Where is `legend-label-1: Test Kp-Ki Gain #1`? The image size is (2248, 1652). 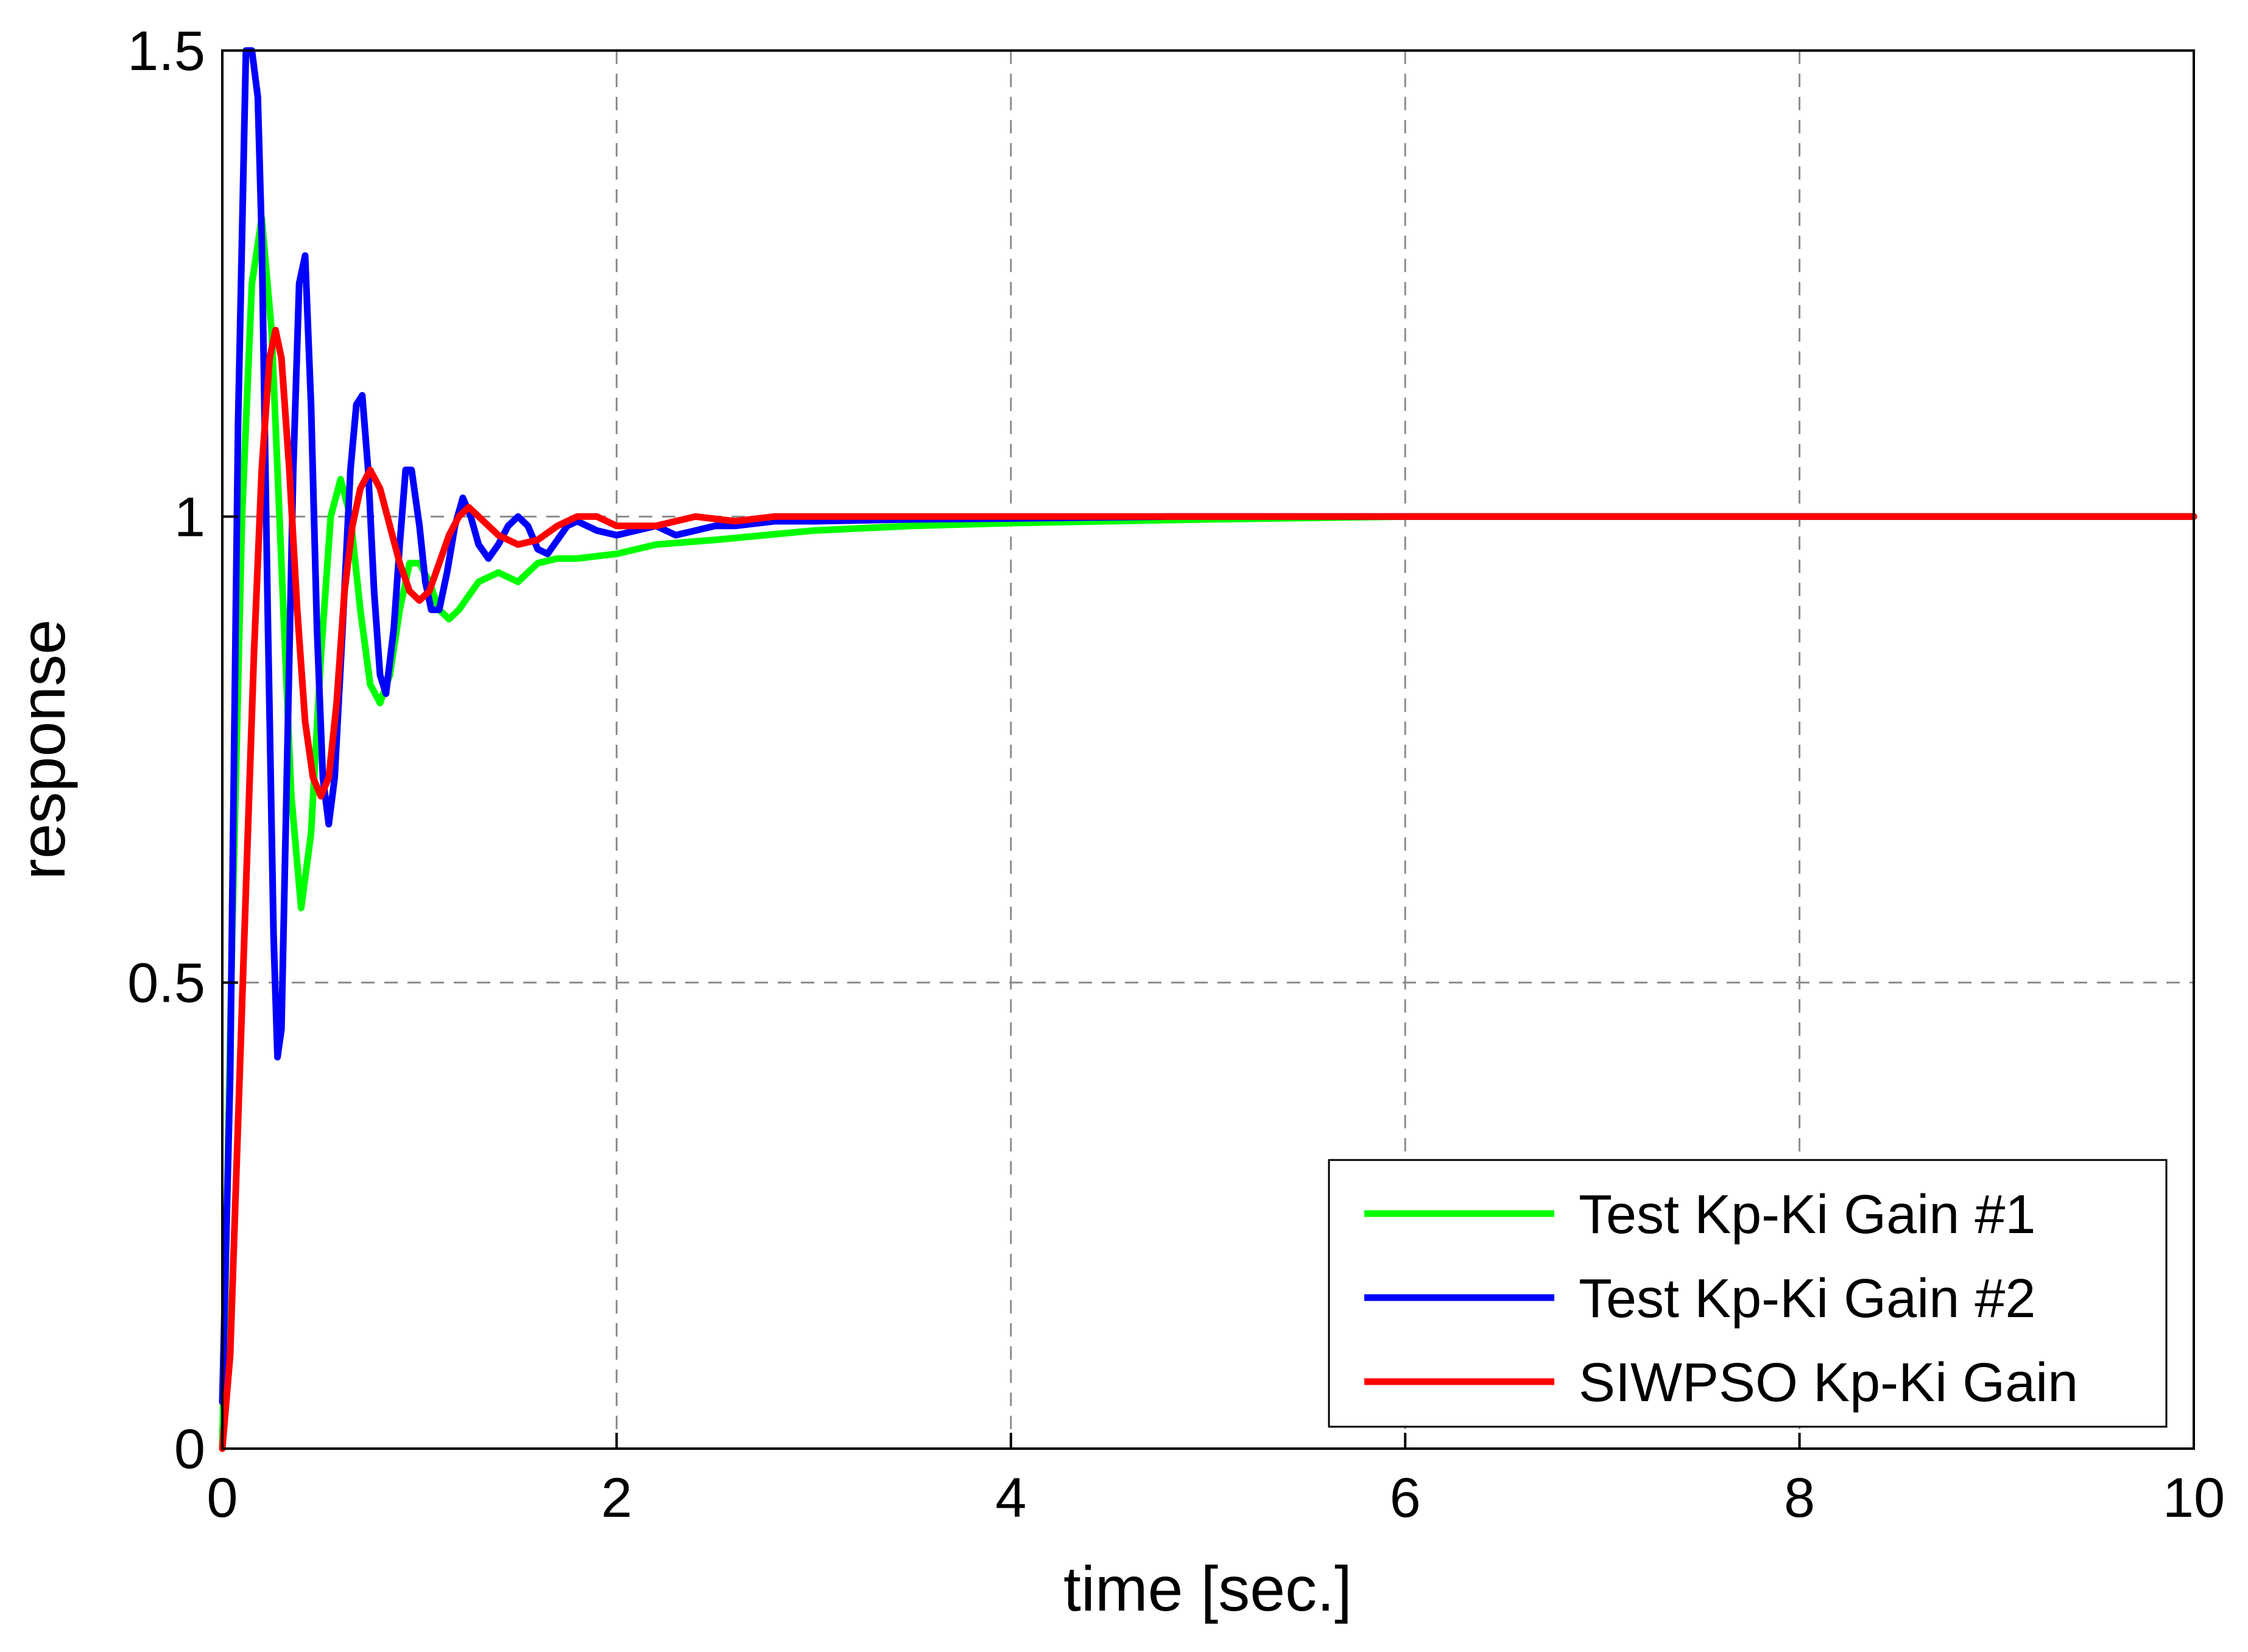
legend-label-1: Test Kp-Ki Gain #1 is located at coordinates (1807, 1215).